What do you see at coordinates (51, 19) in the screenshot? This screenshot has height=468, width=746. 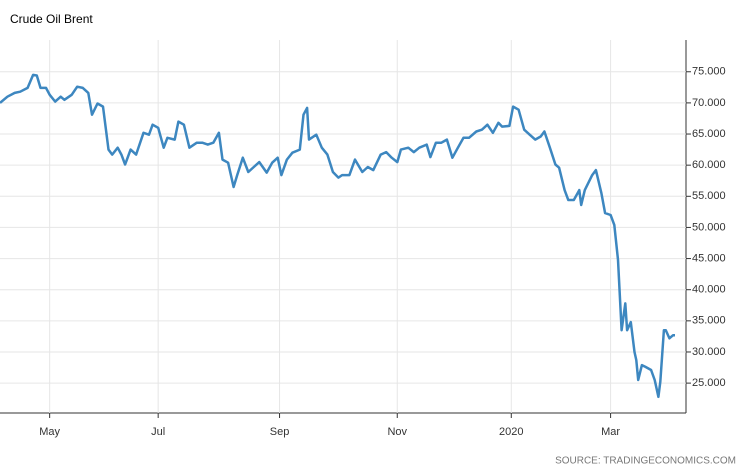 I see `chart-title: Crude Oil Brent` at bounding box center [51, 19].